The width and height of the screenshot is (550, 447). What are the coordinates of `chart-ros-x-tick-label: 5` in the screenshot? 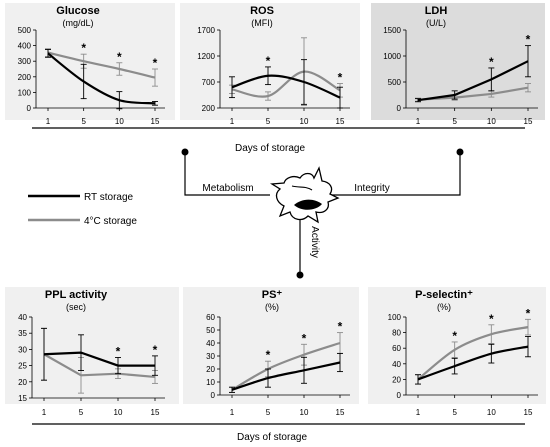 It's located at (268, 121).